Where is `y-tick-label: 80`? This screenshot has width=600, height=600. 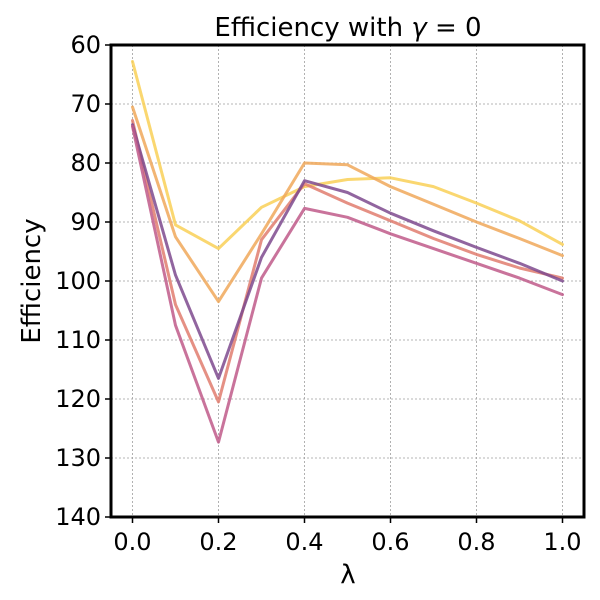
y-tick-label: 80 is located at coordinates (85, 163).